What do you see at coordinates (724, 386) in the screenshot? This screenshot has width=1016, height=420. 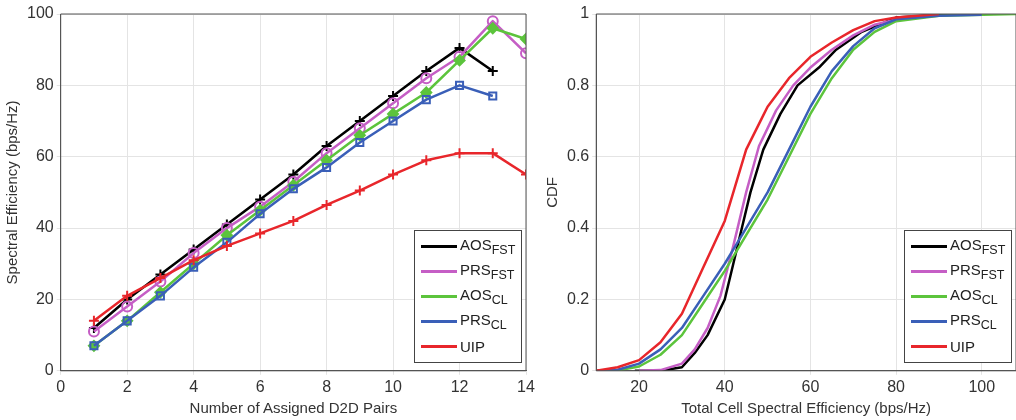 I see `x-tick-label: 40` at bounding box center [724, 386].